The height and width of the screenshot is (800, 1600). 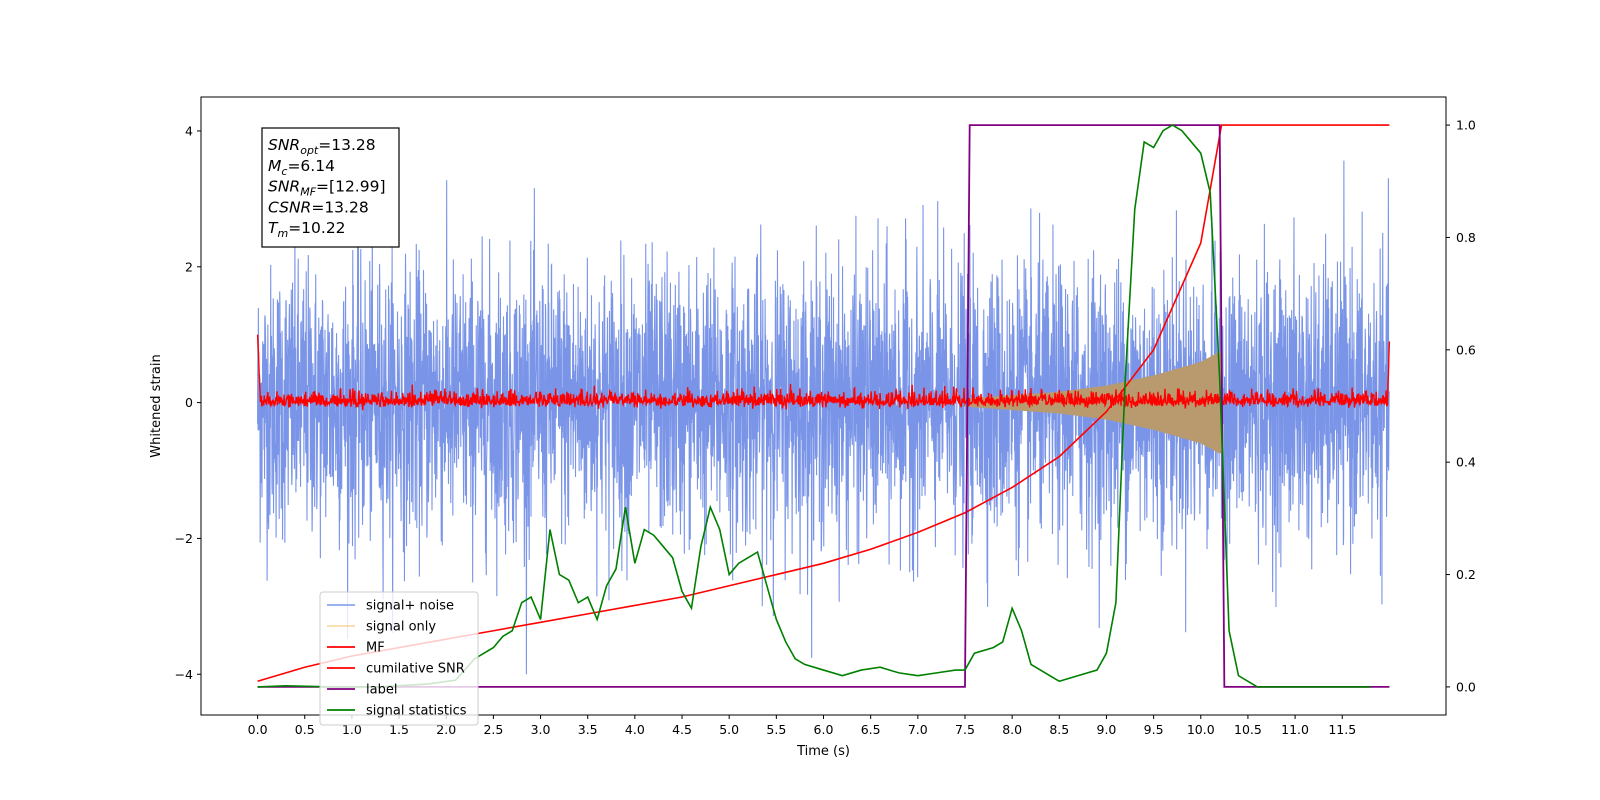 What do you see at coordinates (284, 171) in the screenshot?
I see `annotation-subscript: c` at bounding box center [284, 171].